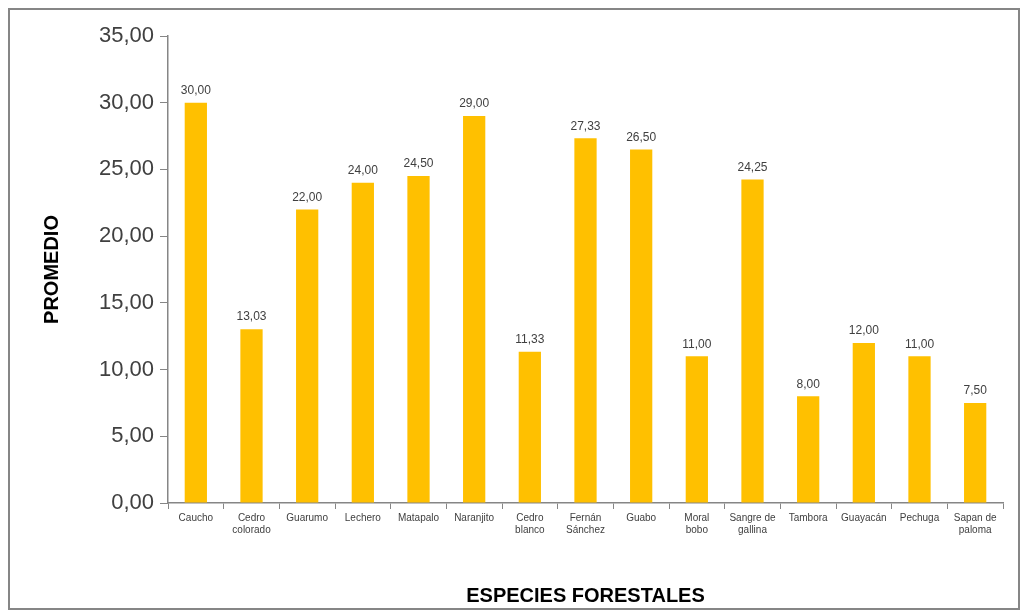 The width and height of the screenshot is (1028, 613). What do you see at coordinates (126, 101) in the screenshot?
I see `y-tick-label: 30,00` at bounding box center [126, 101].